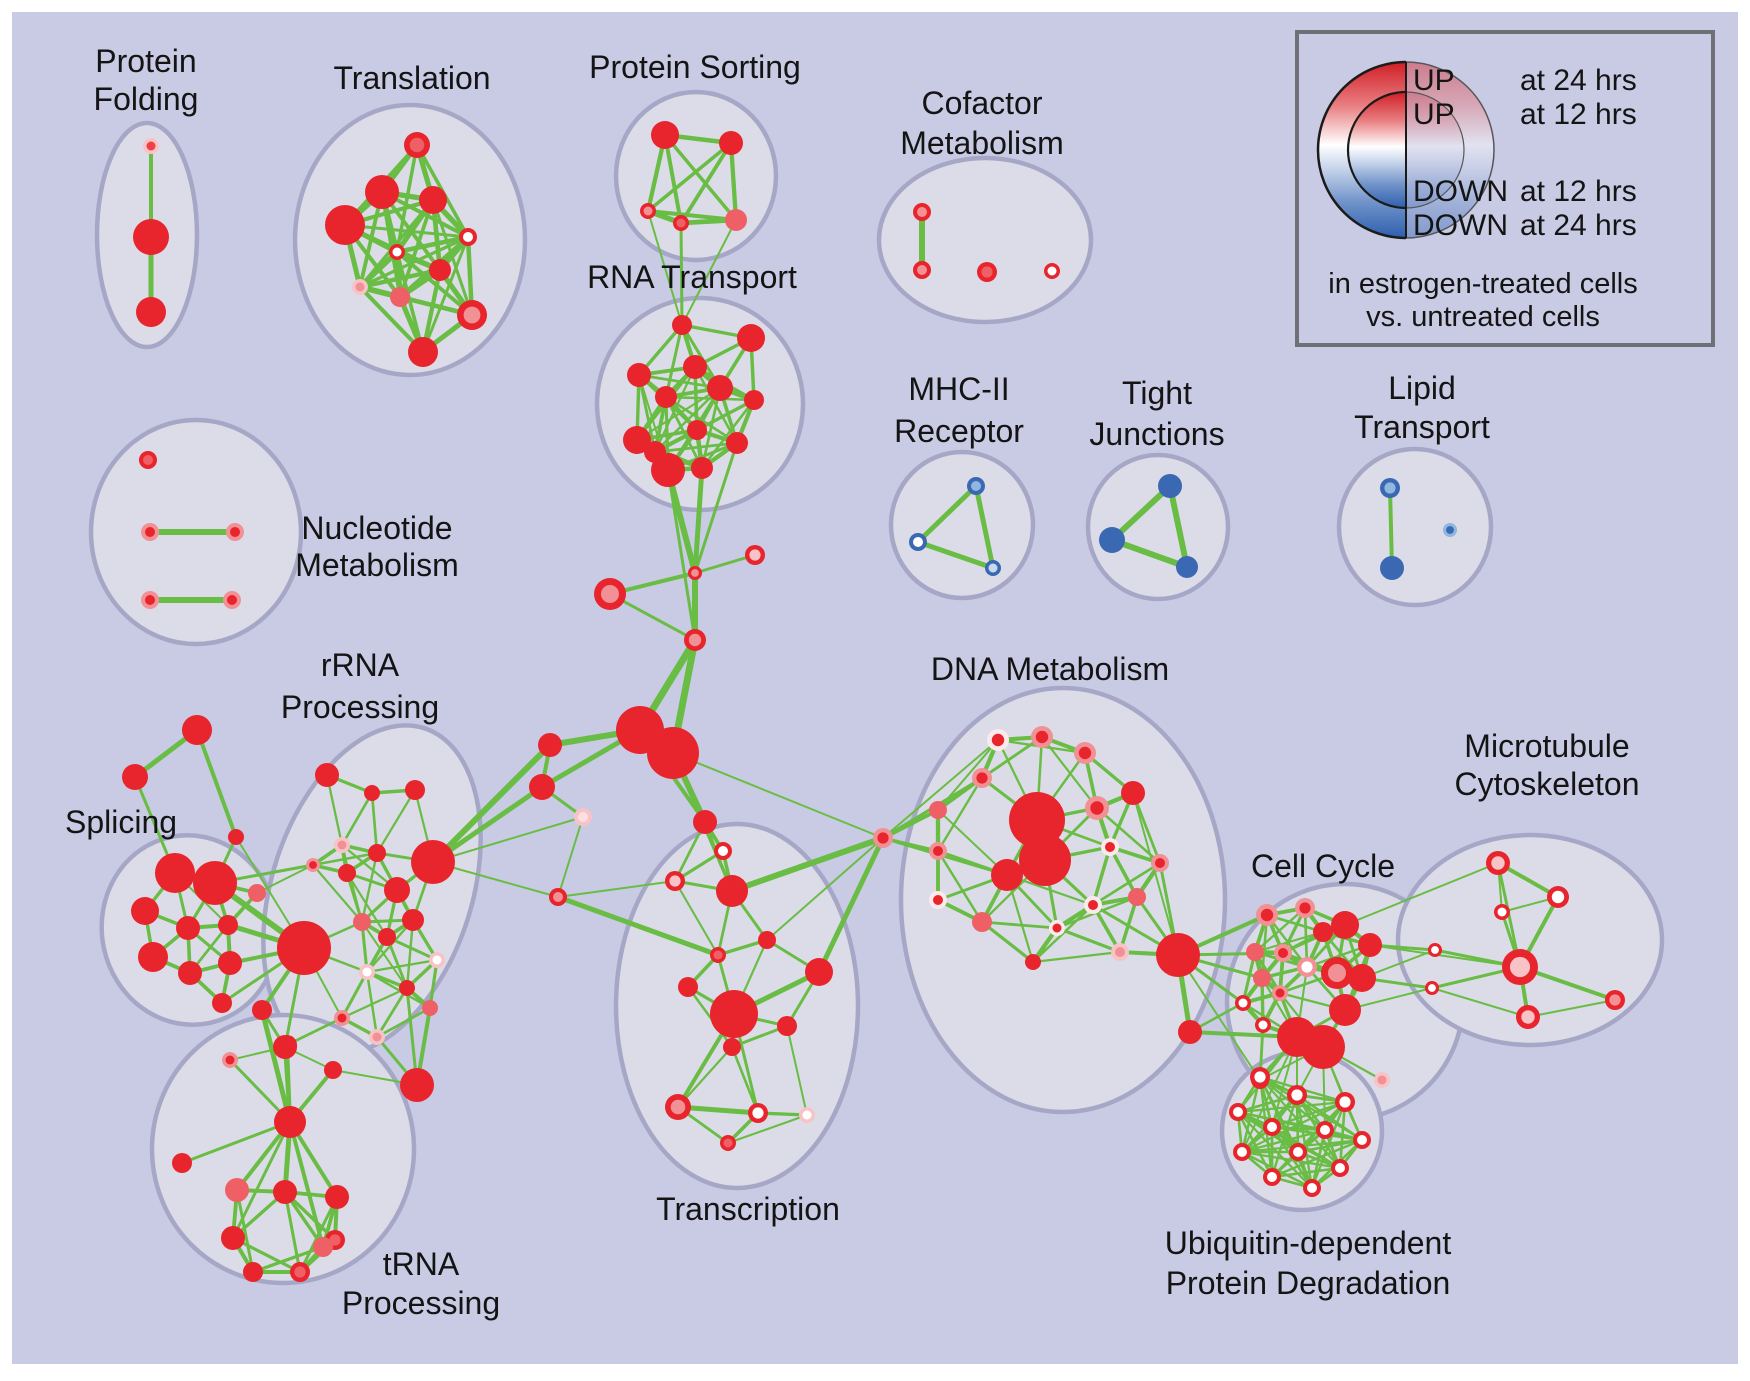 Image resolution: width=1750 pixels, height=1381 pixels. I want to click on gene-node-dn12, so click(1160, 863).